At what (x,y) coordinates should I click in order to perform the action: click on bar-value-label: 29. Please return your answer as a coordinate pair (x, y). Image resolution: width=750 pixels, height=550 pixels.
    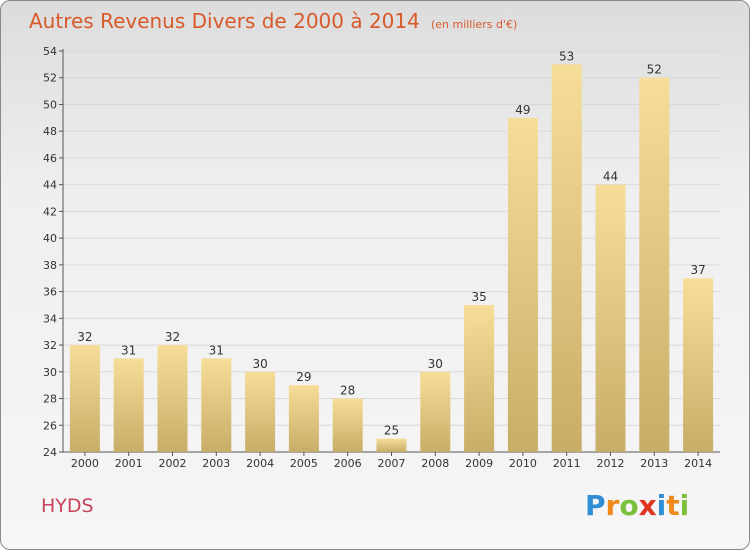
    Looking at the image, I should click on (303, 377).